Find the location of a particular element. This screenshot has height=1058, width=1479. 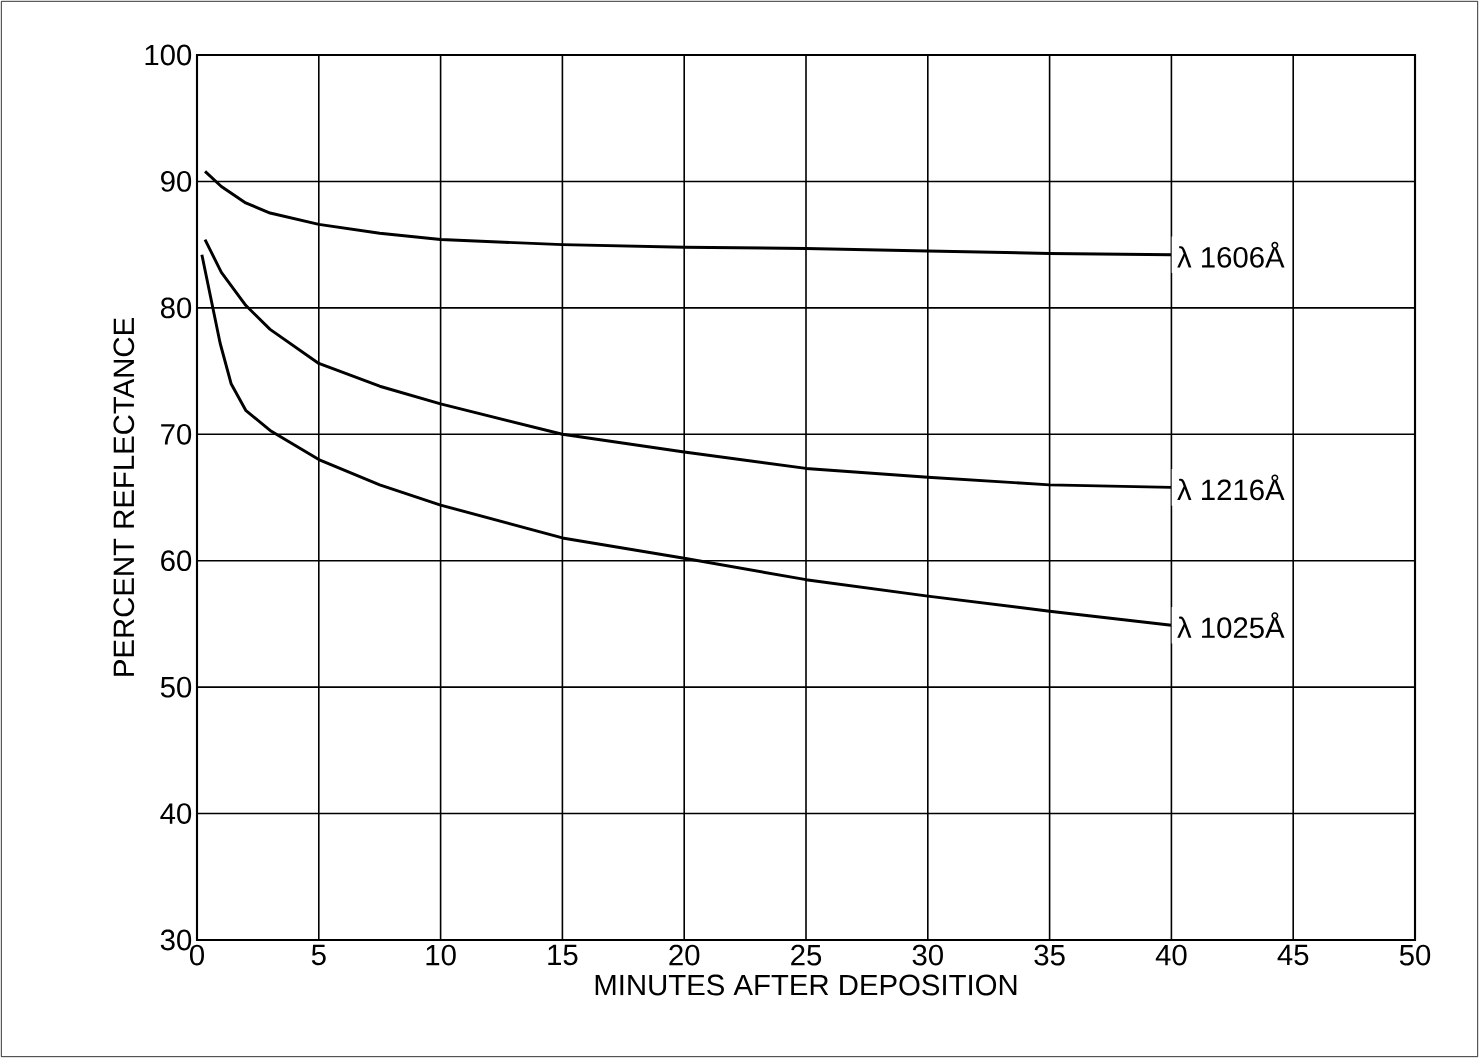

y-tick-label: 50 is located at coordinates (176, 687).